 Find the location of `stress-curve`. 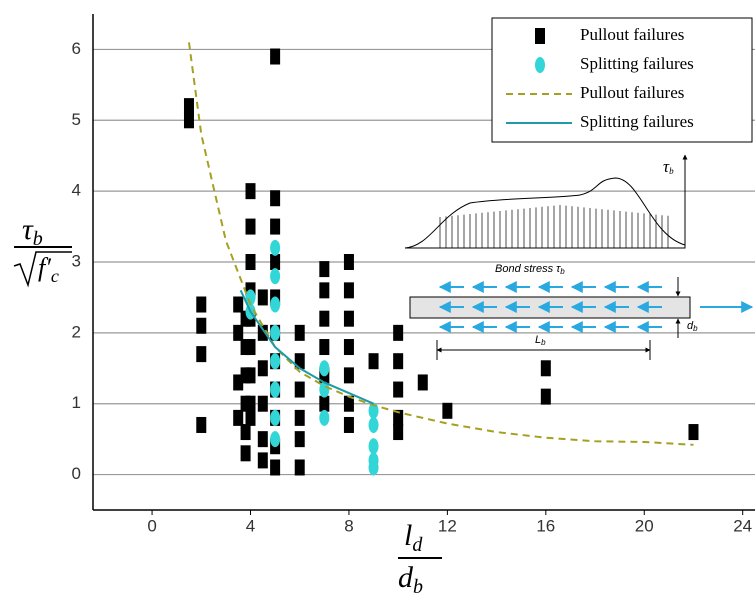

stress-curve is located at coordinates (545, 213).